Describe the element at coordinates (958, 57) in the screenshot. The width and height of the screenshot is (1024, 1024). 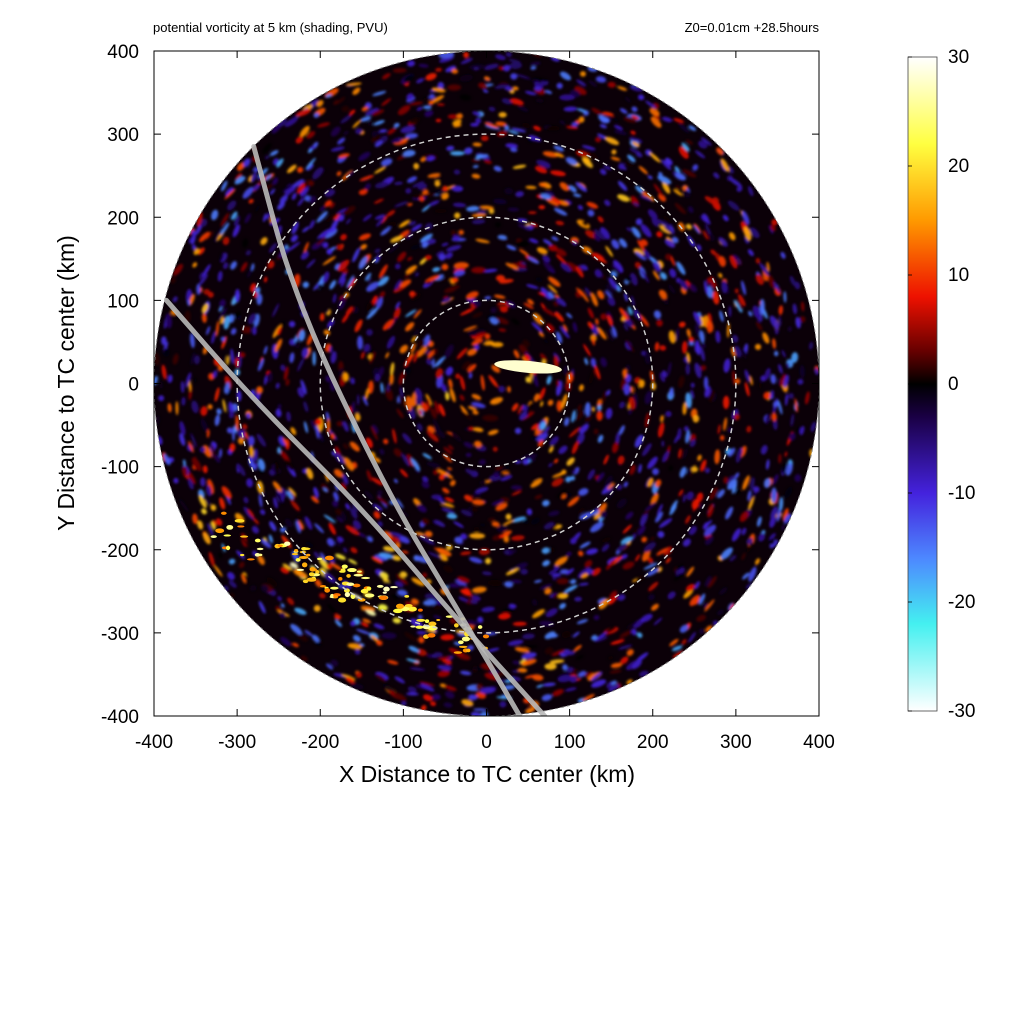
I see `colorbar-tick-label: 30` at that location.